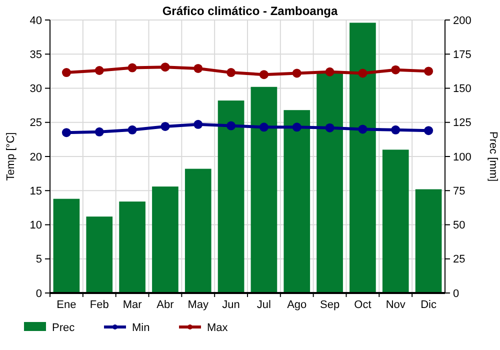  Describe the element at coordinates (36, 54) in the screenshot. I see `y-tick-label: 35` at that location.